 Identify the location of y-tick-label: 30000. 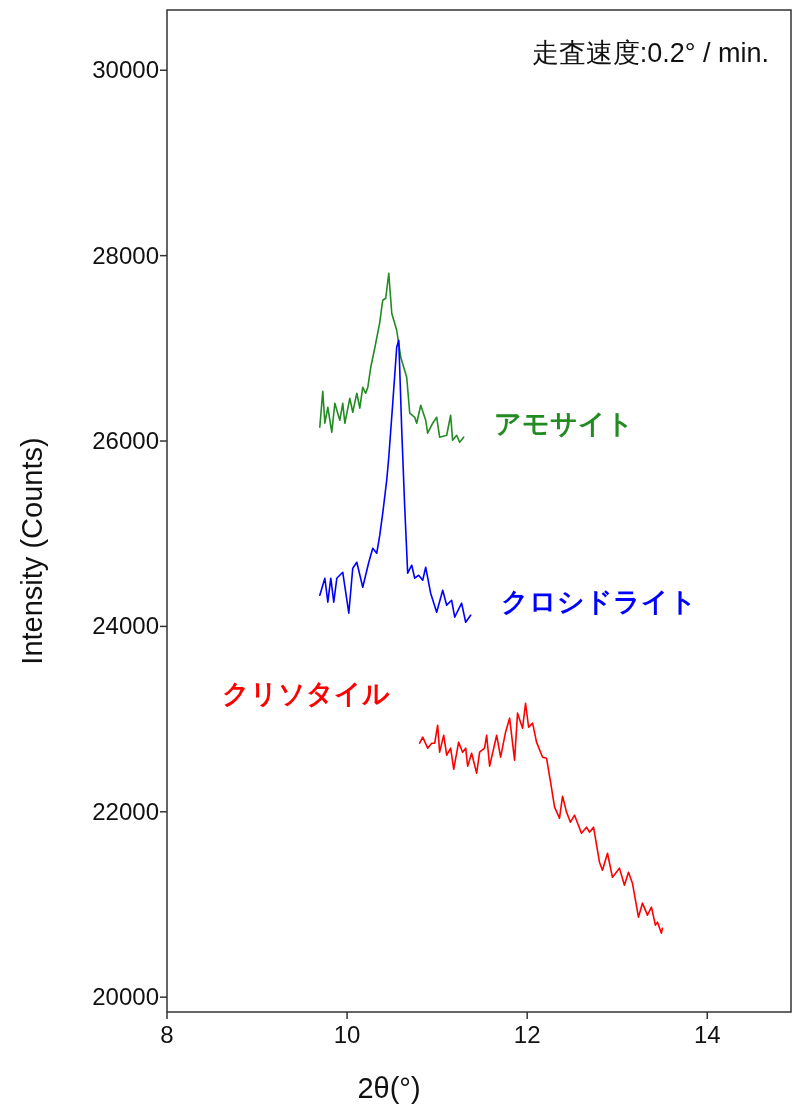
(125, 70).